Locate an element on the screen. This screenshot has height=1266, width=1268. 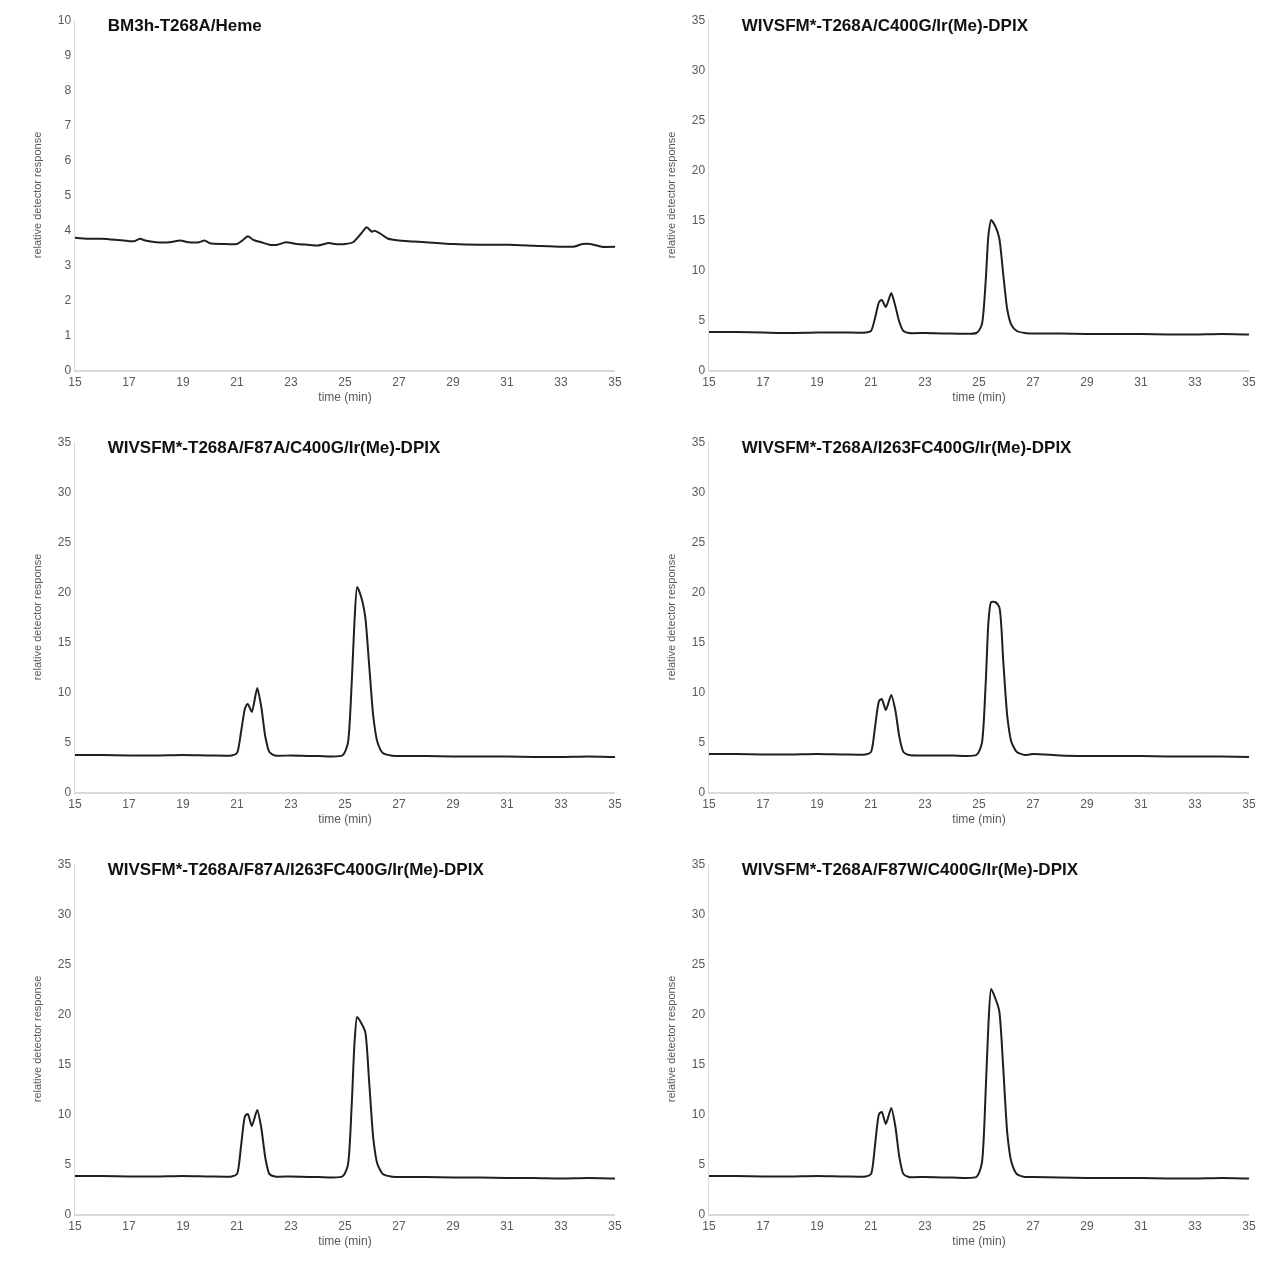
y-tick-label: 15 is located at coordinates (64, 1064).